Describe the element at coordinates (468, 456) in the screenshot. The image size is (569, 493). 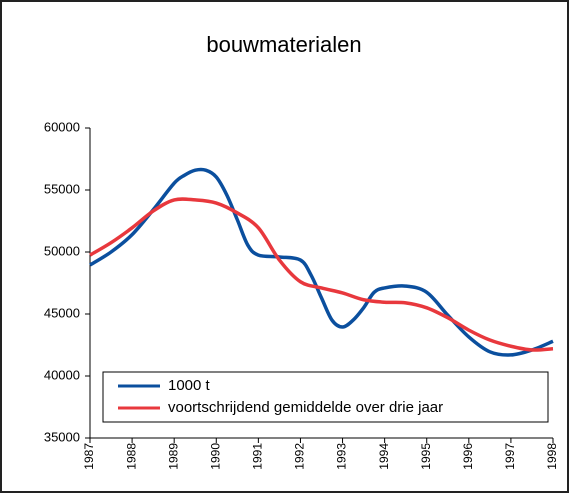
I see `x-tick-label: 1996` at that location.